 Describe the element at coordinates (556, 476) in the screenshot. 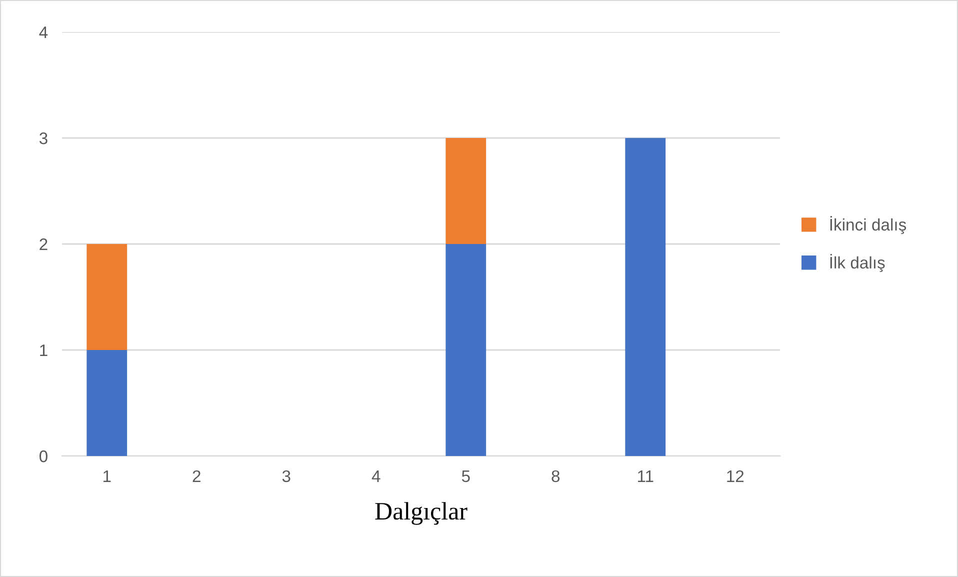

I see `x-tick-label: 8` at that location.